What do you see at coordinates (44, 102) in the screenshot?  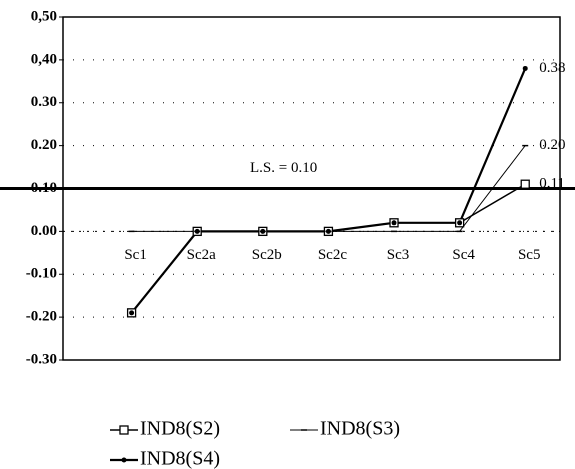 I see `y-tick-label: 0.30` at bounding box center [44, 102].